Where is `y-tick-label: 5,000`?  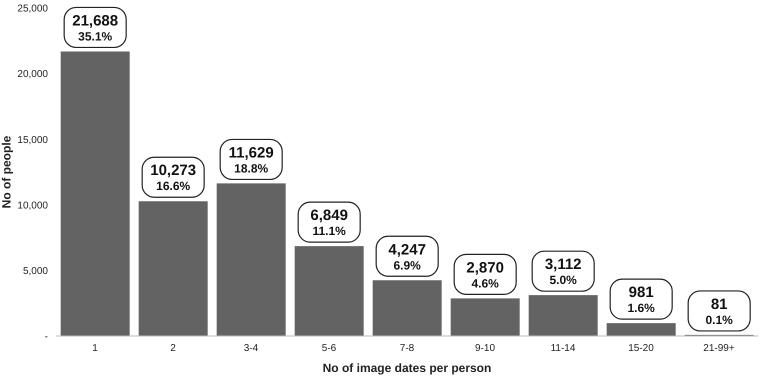 y-tick-label: 5,000 is located at coordinates (35, 271).